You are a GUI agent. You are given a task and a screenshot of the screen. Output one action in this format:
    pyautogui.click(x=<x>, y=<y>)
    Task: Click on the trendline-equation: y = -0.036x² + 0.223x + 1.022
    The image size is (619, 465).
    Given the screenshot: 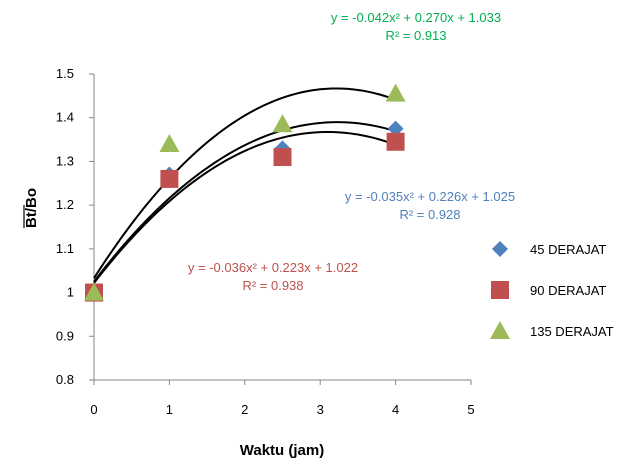 What is the action you would take?
    pyautogui.click(x=273, y=267)
    